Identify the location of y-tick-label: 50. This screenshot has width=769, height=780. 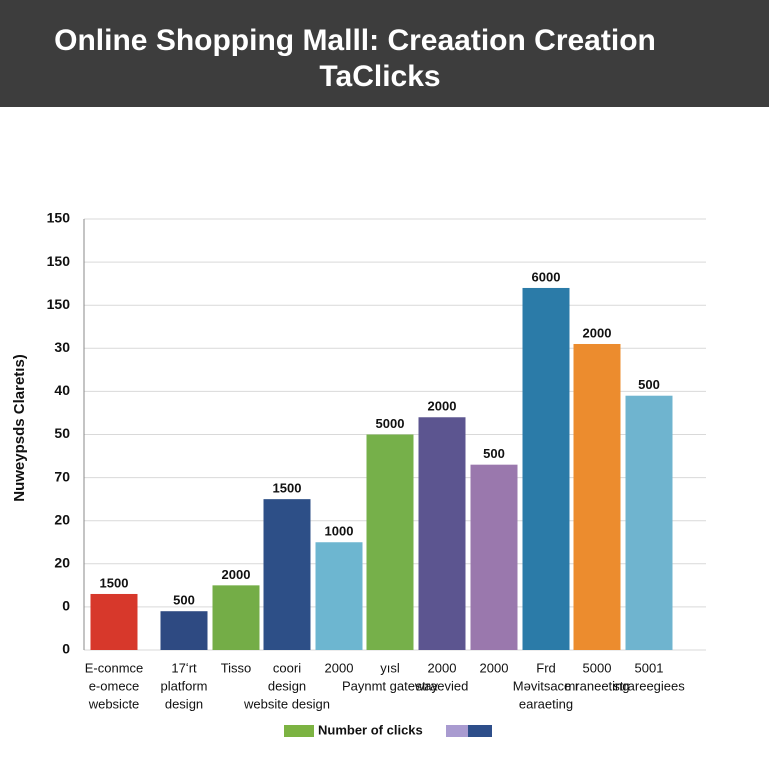
(62, 433).